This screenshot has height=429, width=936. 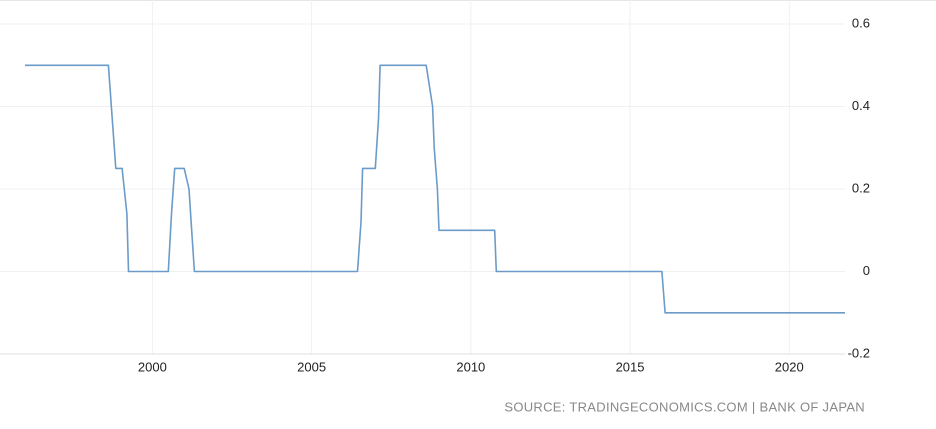 What do you see at coordinates (630, 366) in the screenshot?
I see `x-tick-label: 2015` at bounding box center [630, 366].